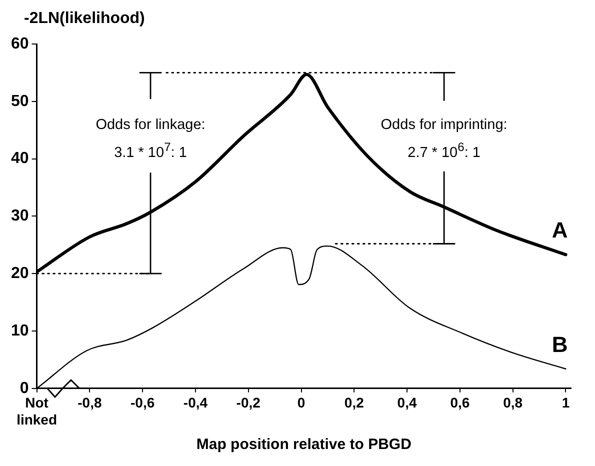  What do you see at coordinates (301, 402) in the screenshot?
I see `x-tick-label: 0` at bounding box center [301, 402].